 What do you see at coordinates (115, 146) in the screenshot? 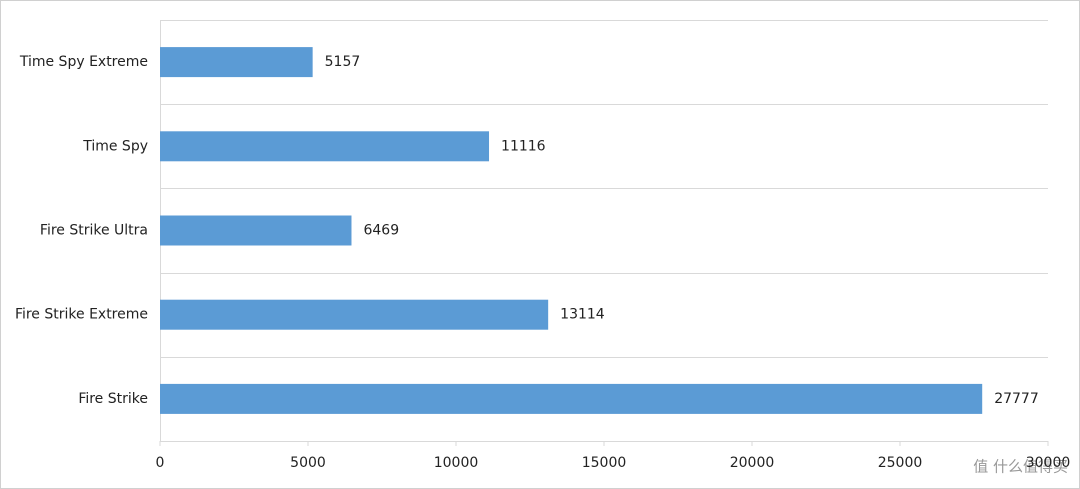
I see `y-tick-label: Time Spy` at bounding box center [115, 146].